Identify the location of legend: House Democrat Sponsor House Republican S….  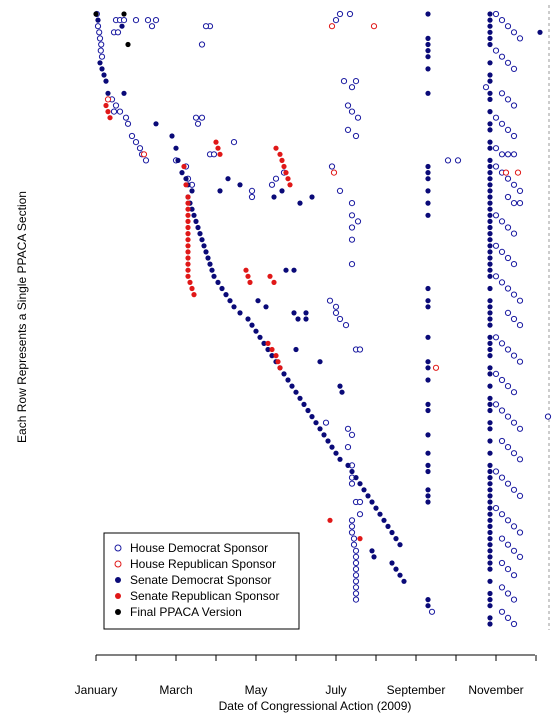
(201, 581).